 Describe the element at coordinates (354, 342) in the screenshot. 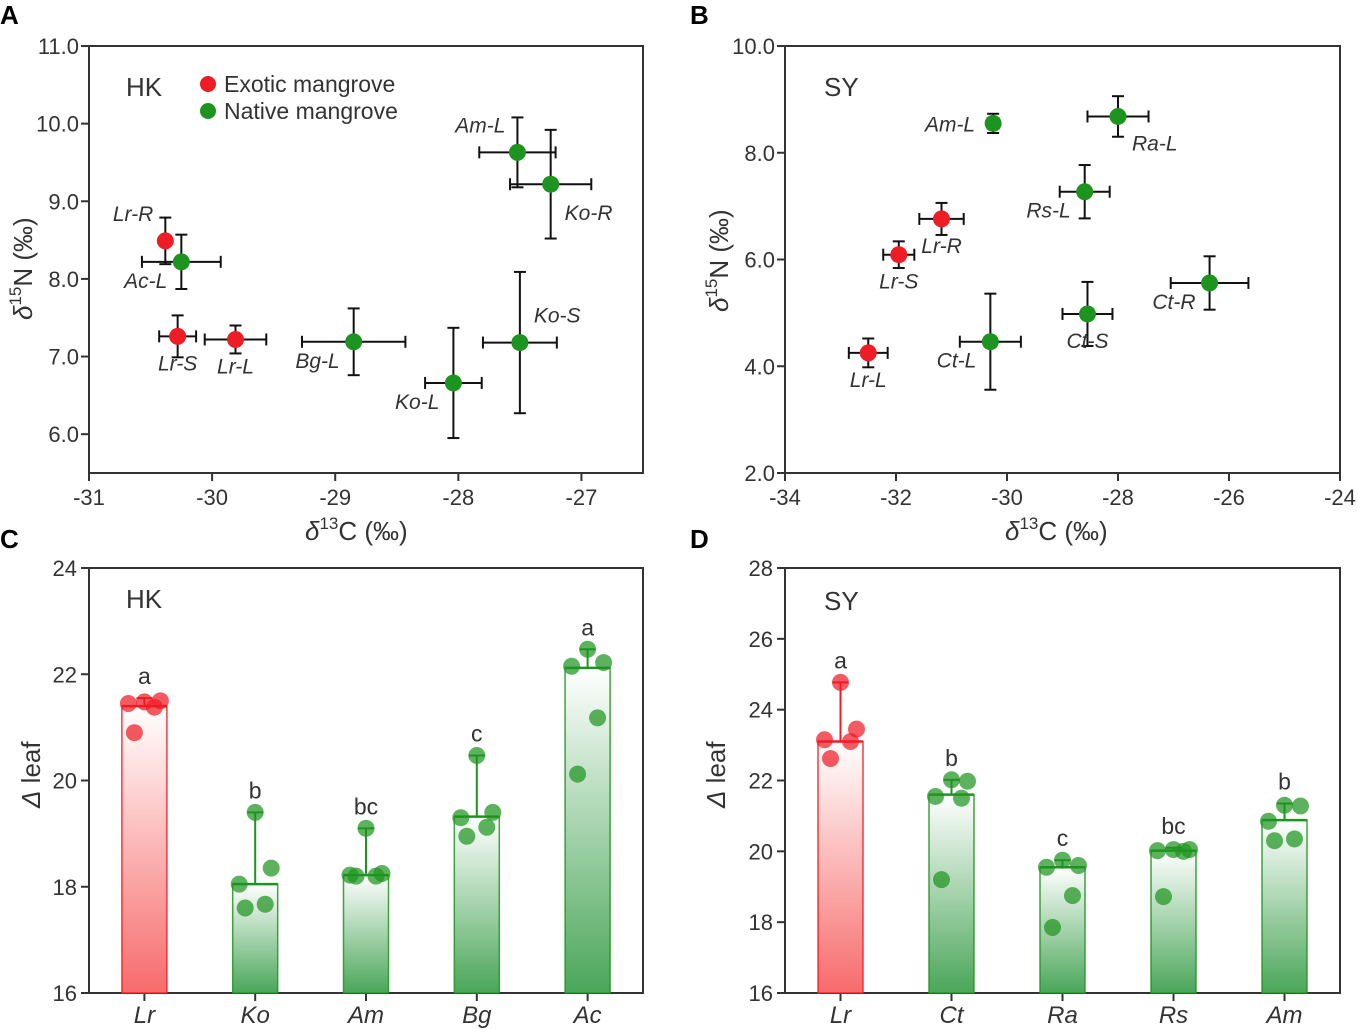

I see `data-point-bg-l` at that location.